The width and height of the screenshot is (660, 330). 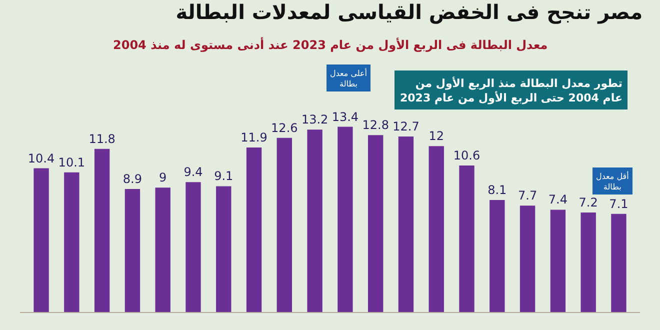 What do you see at coordinates (409, 12) in the screenshot?
I see `chart-title: مصر تنجح فى الخفض القياسى لمعدلات البطالة` at bounding box center [409, 12].